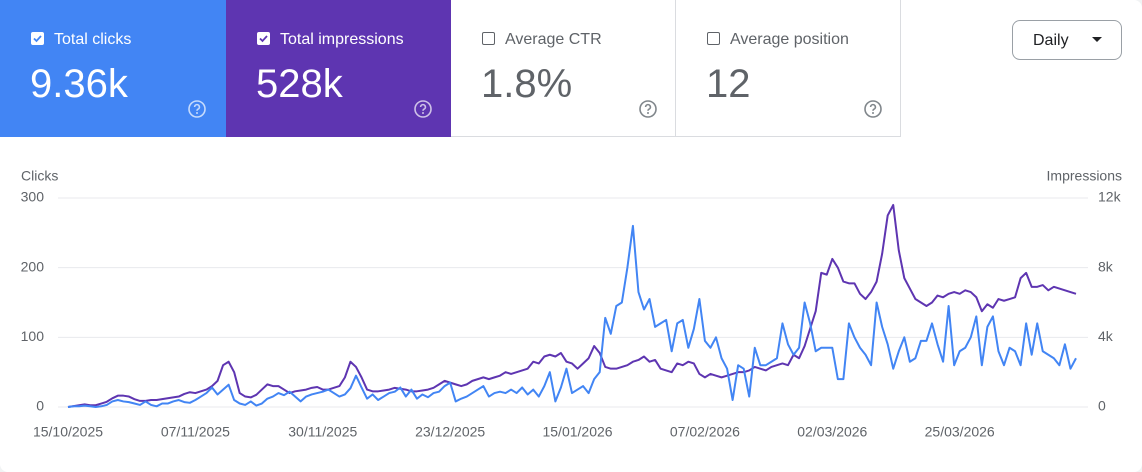 The width and height of the screenshot is (1142, 472). Describe the element at coordinates (195, 432) in the screenshot. I see `x-tick-label: 07/11/2025` at that location.